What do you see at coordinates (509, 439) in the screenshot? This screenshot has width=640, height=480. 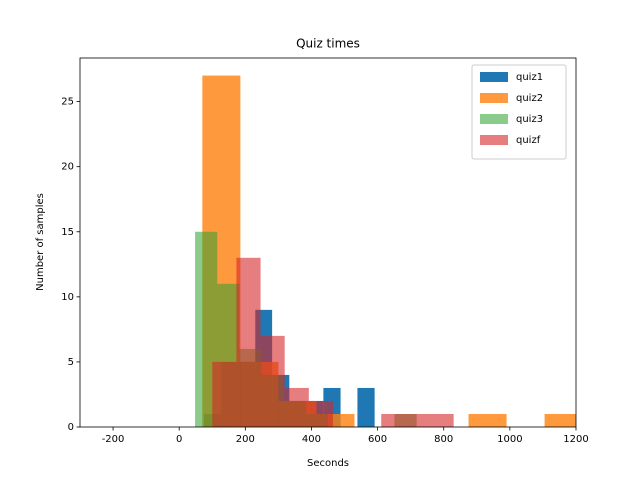 I see `x-tick-label: 1000` at bounding box center [509, 439].